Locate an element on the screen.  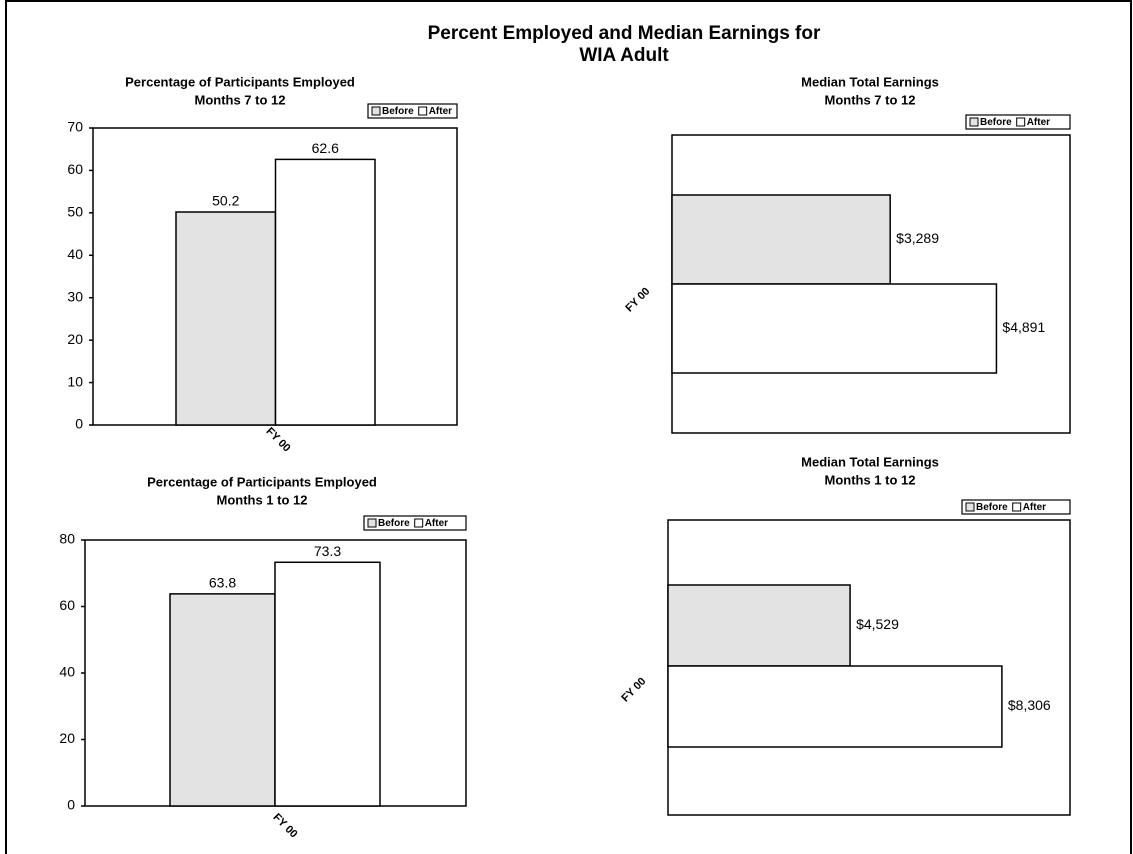
legend-box is located at coordinates (412, 111).